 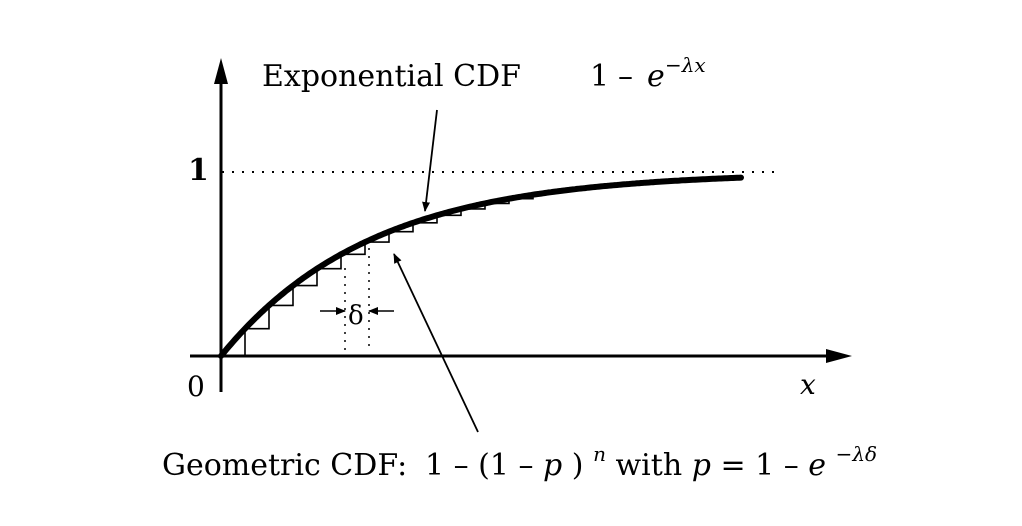 What do you see at coordinates (198, 170) in the screenshot?
I see `y-tick-one: 1` at bounding box center [198, 170].